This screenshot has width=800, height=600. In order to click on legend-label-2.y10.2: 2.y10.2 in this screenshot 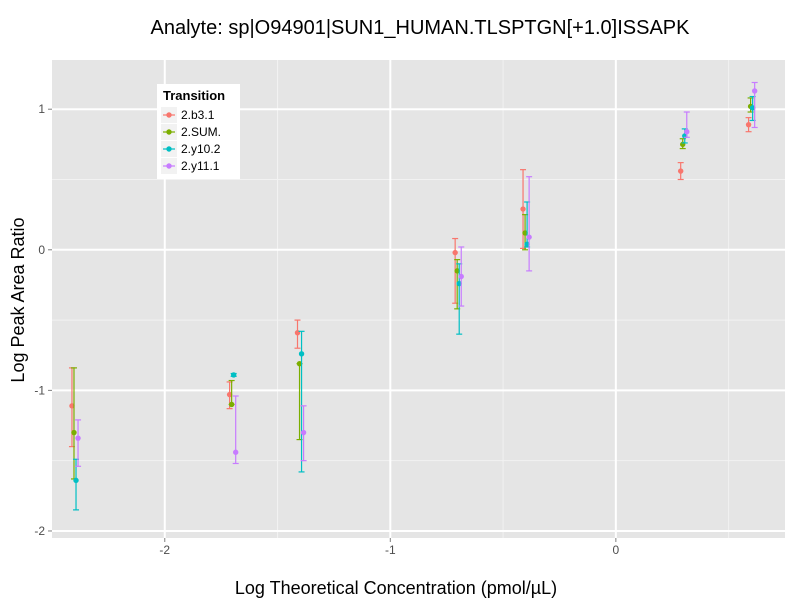, I will do `click(201, 149)`.